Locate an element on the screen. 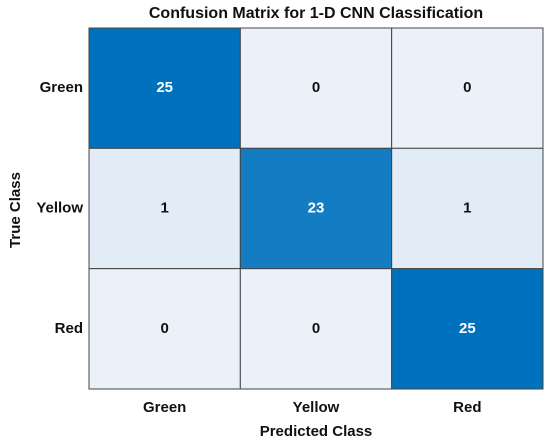 The height and width of the screenshot is (448, 550). x-tick-label: Yellow is located at coordinates (316, 407).